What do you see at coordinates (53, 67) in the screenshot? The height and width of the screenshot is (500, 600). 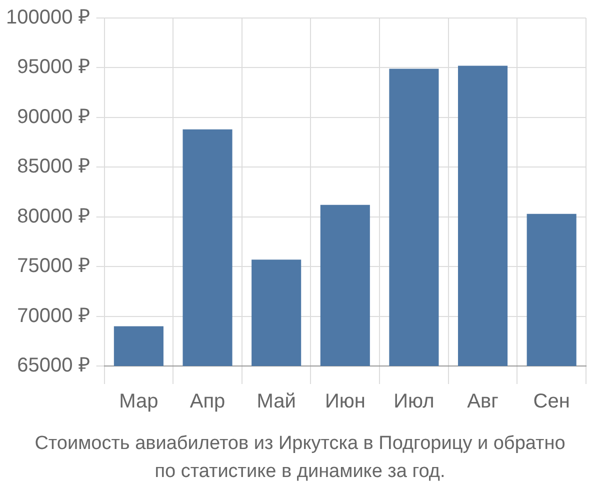 I see `y-tick-label: 95000 ₽` at bounding box center [53, 67].